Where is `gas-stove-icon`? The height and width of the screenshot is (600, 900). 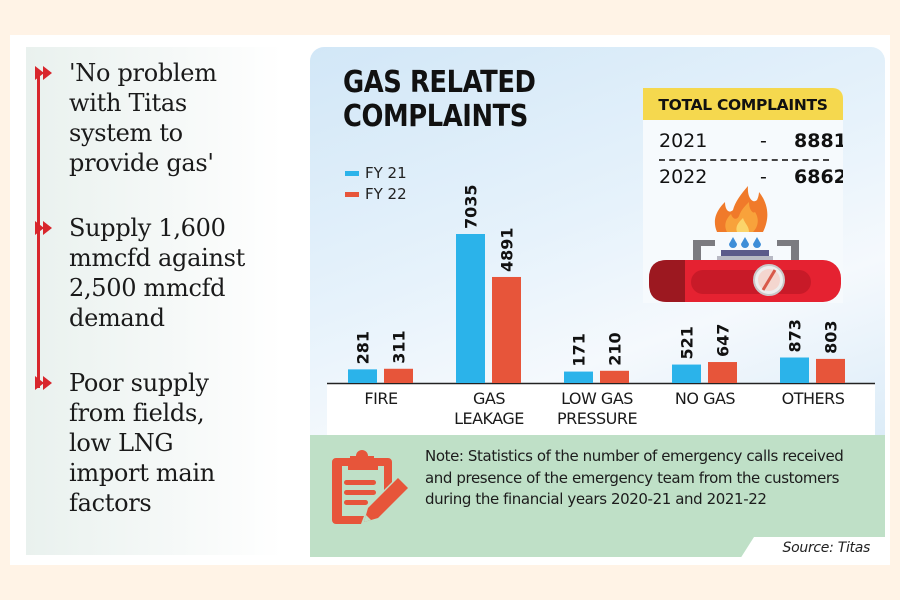
gas-stove-icon is located at coordinates (745, 244).